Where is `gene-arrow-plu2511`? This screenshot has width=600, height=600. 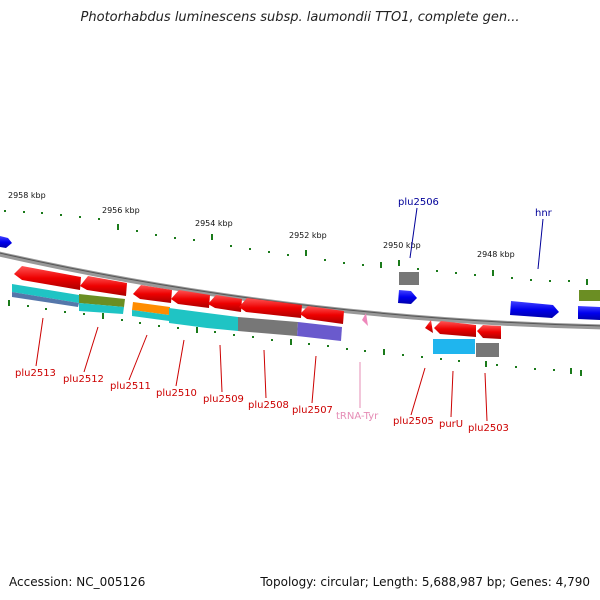
gene-arrow-plu2511 is located at coordinates (152, 294).